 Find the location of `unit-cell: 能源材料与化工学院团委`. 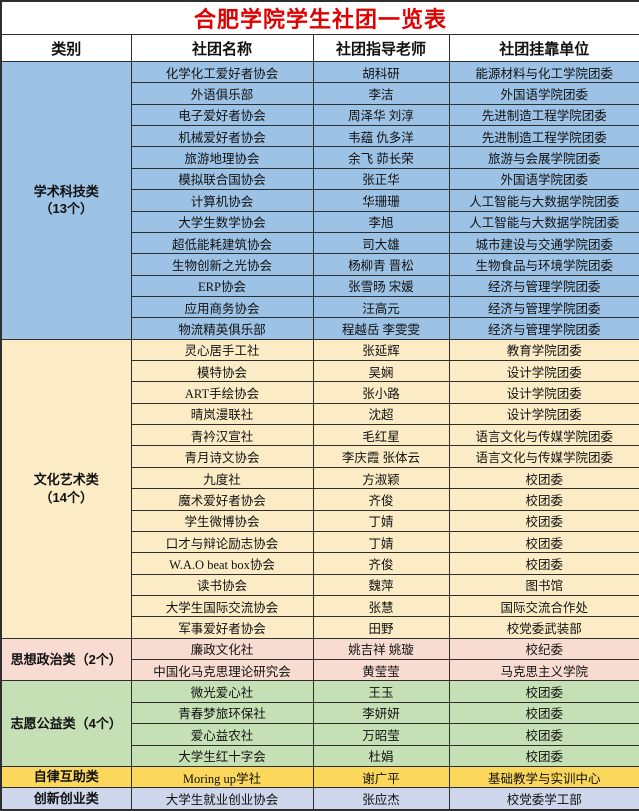

unit-cell: 能源材料与化工学院团委 is located at coordinates (543, 72).